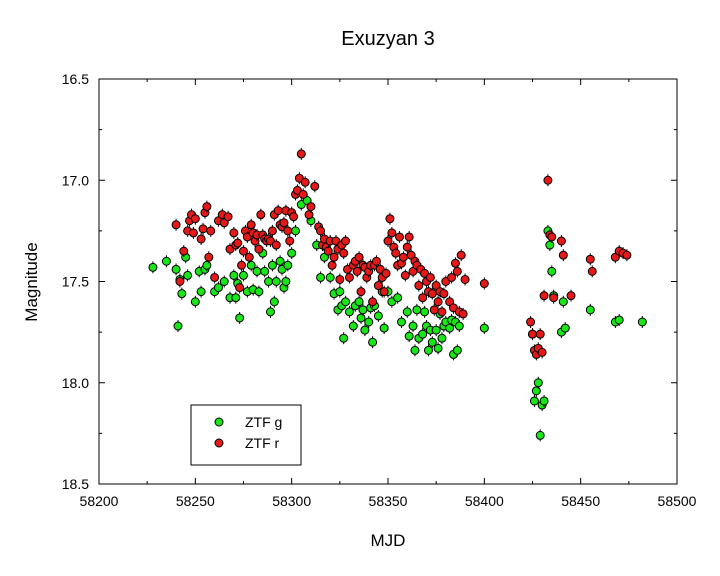  I want to click on y-tick-label: 18.5, so click(75, 484).